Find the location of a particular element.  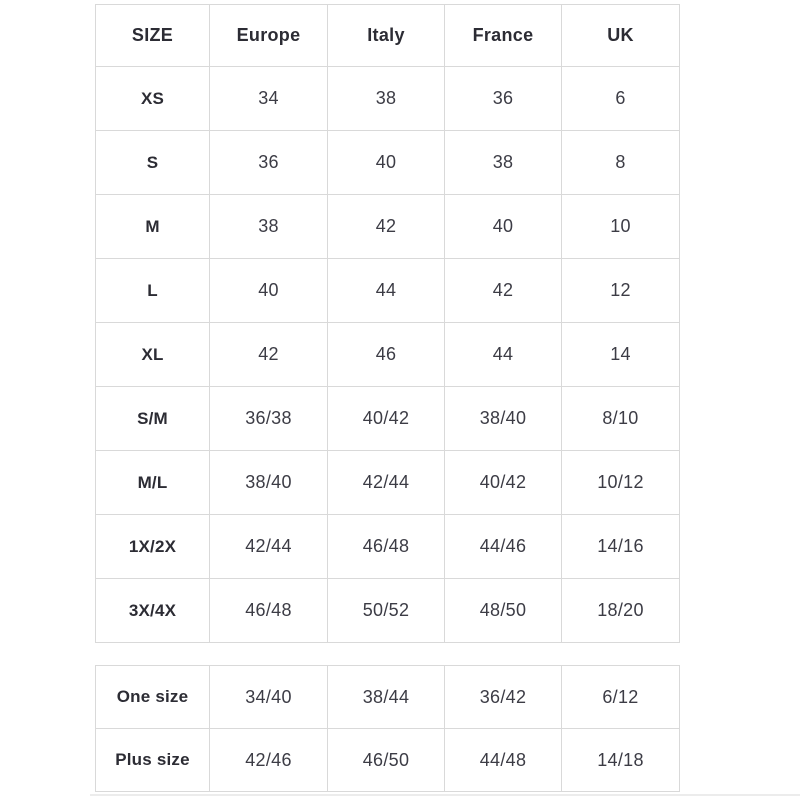

size-label-cell: M is located at coordinates (152, 226).